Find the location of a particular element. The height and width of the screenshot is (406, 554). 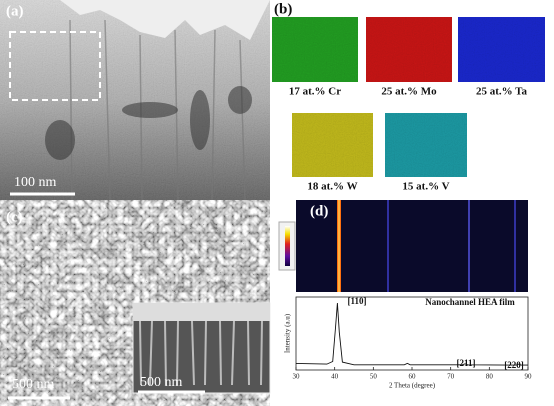

x-tick-label: 50 is located at coordinates (374, 377).